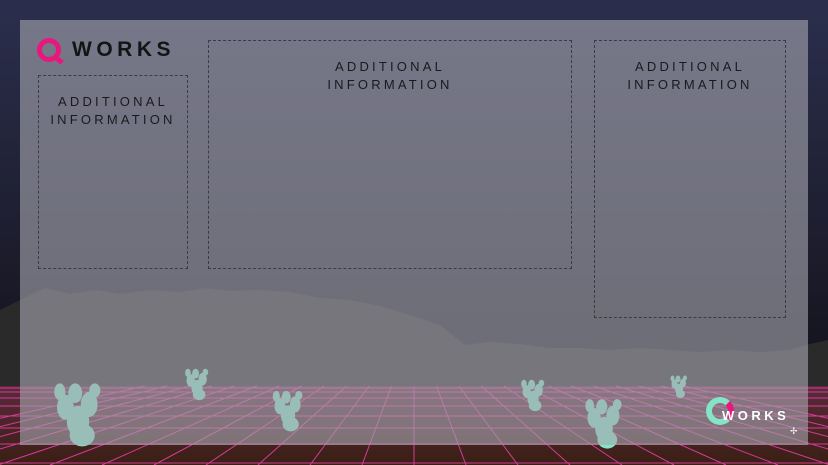 This screenshot has width=828, height=465. I want to click on info-panel-left-label: ADDITIONAL INFORMATION, so click(113, 110).